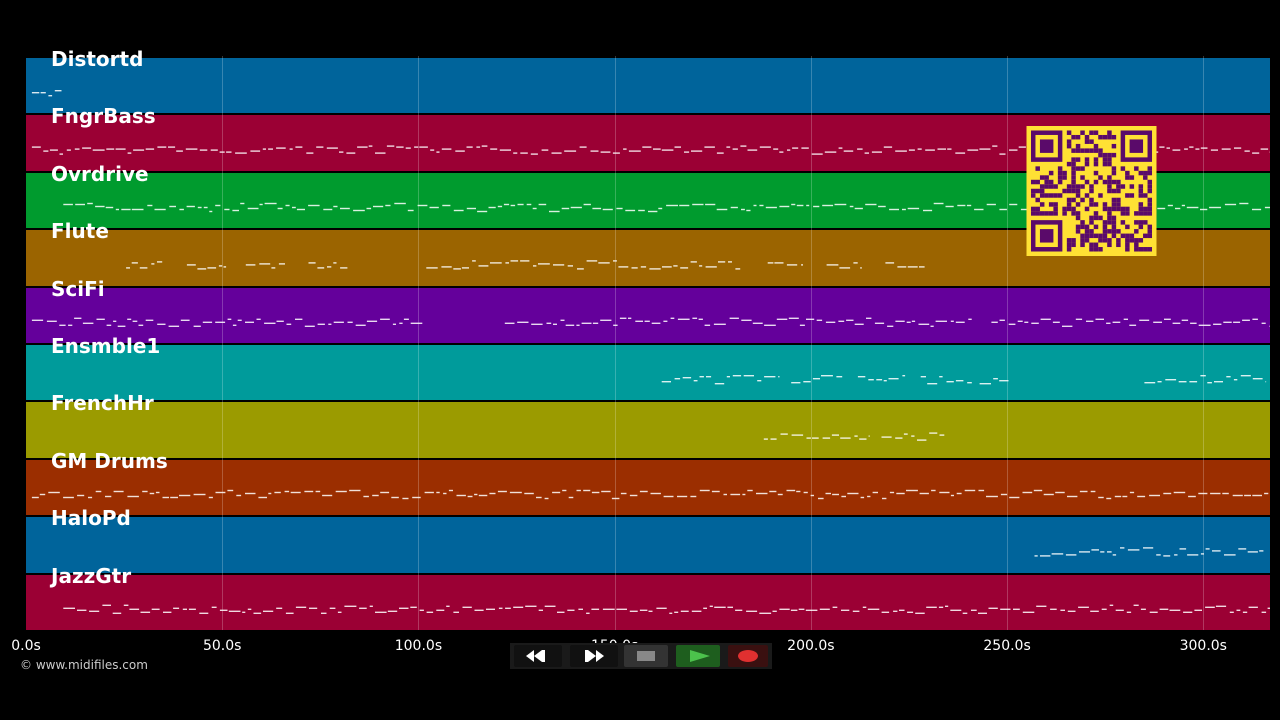  Describe the element at coordinates (748, 656) in the screenshot. I see `record-button` at that location.